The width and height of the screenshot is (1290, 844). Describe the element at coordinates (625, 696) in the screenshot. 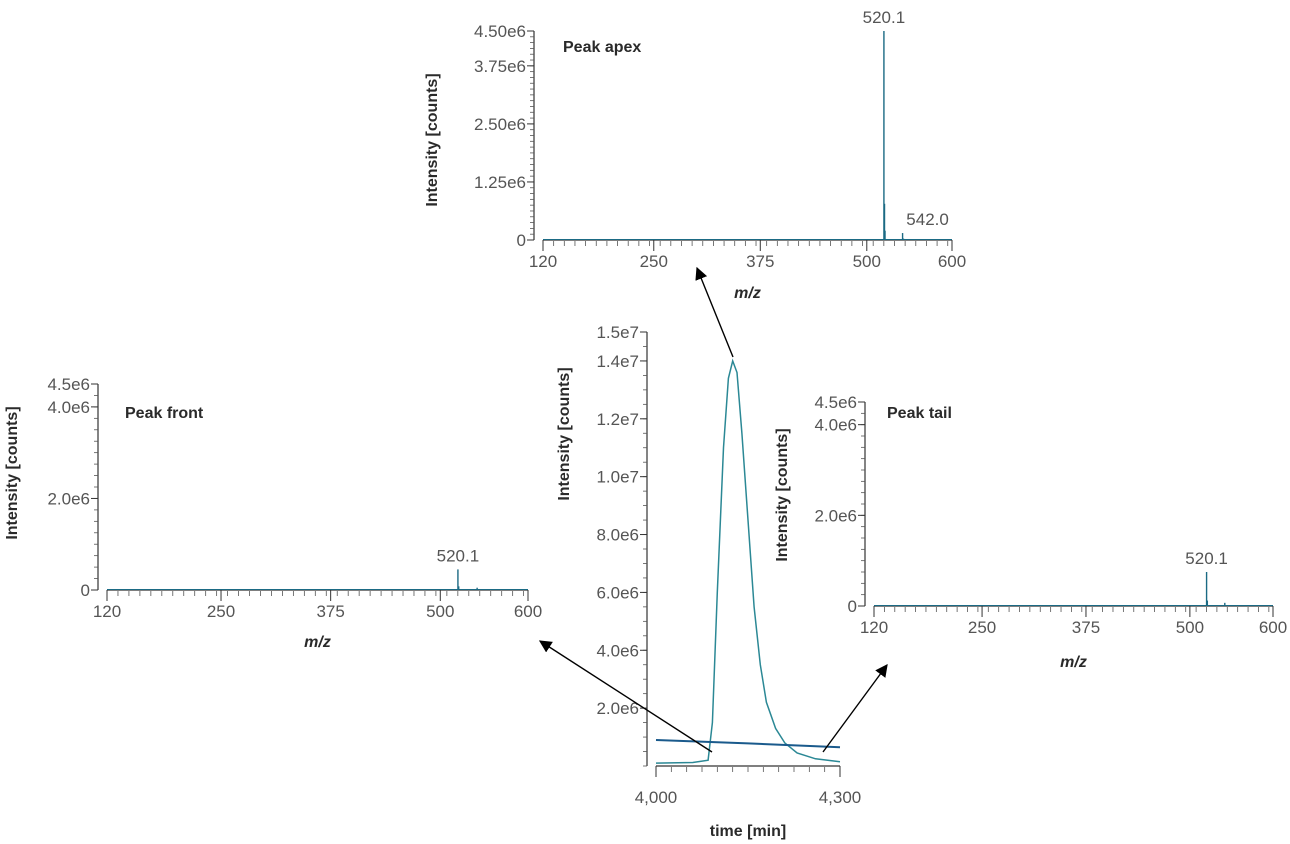

I see `arrow-to-peak-front` at that location.